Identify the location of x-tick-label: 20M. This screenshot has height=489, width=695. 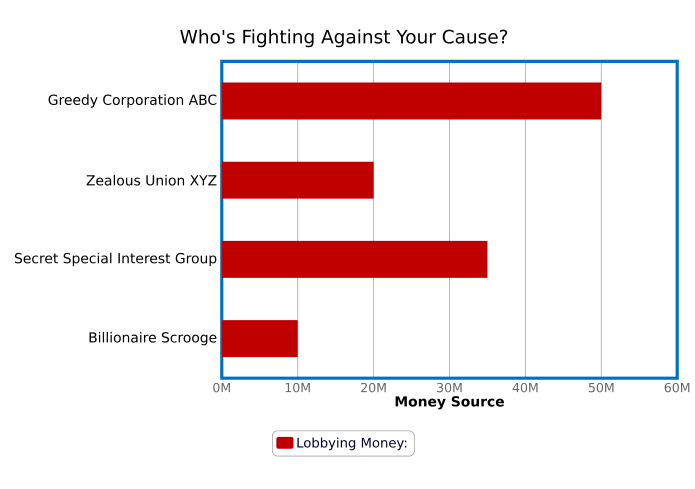
(373, 387).